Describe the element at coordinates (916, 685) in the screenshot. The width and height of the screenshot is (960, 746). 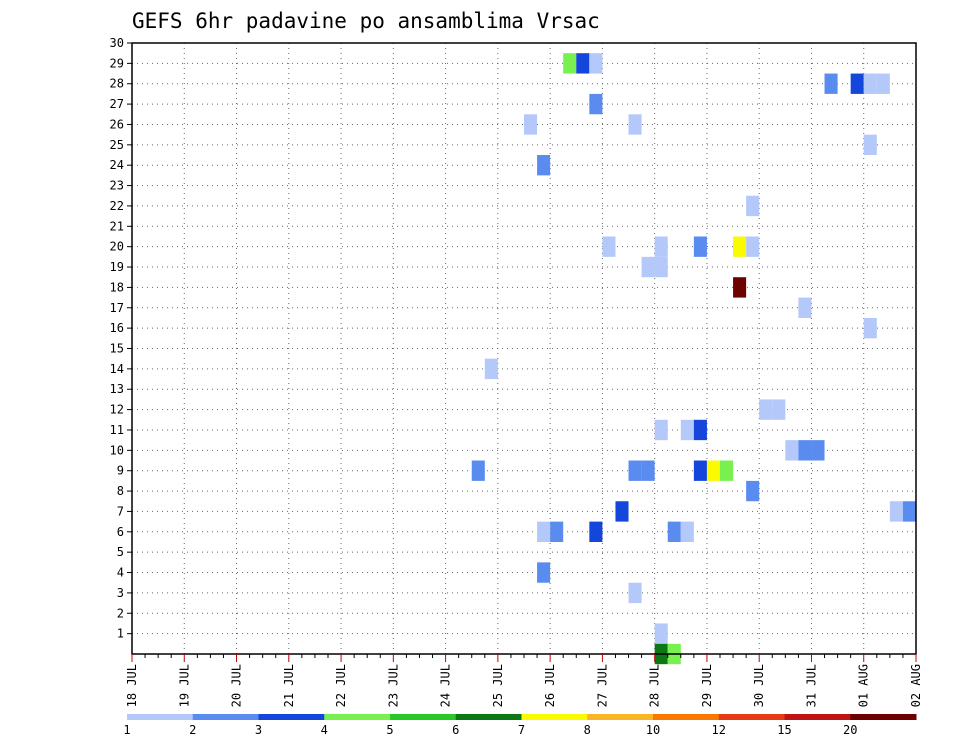
I see `x-tick-label: 02 AUG` at that location.